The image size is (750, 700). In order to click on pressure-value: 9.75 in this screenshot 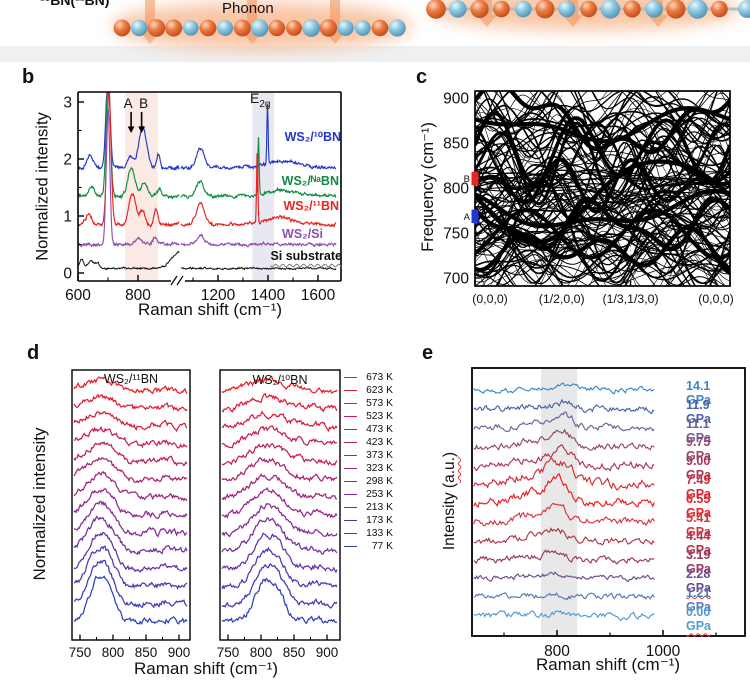, I will do `click(698, 442)`.